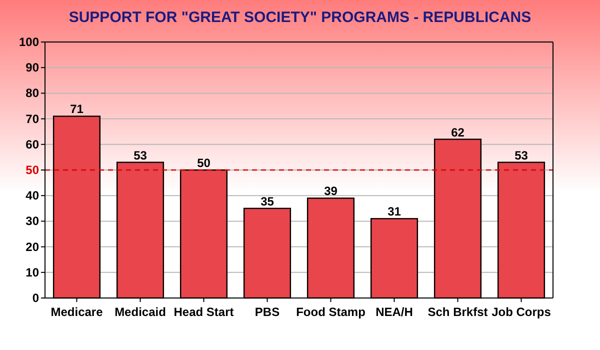 The height and width of the screenshot is (350, 600). I want to click on y-tick-label: 80, so click(33, 93).